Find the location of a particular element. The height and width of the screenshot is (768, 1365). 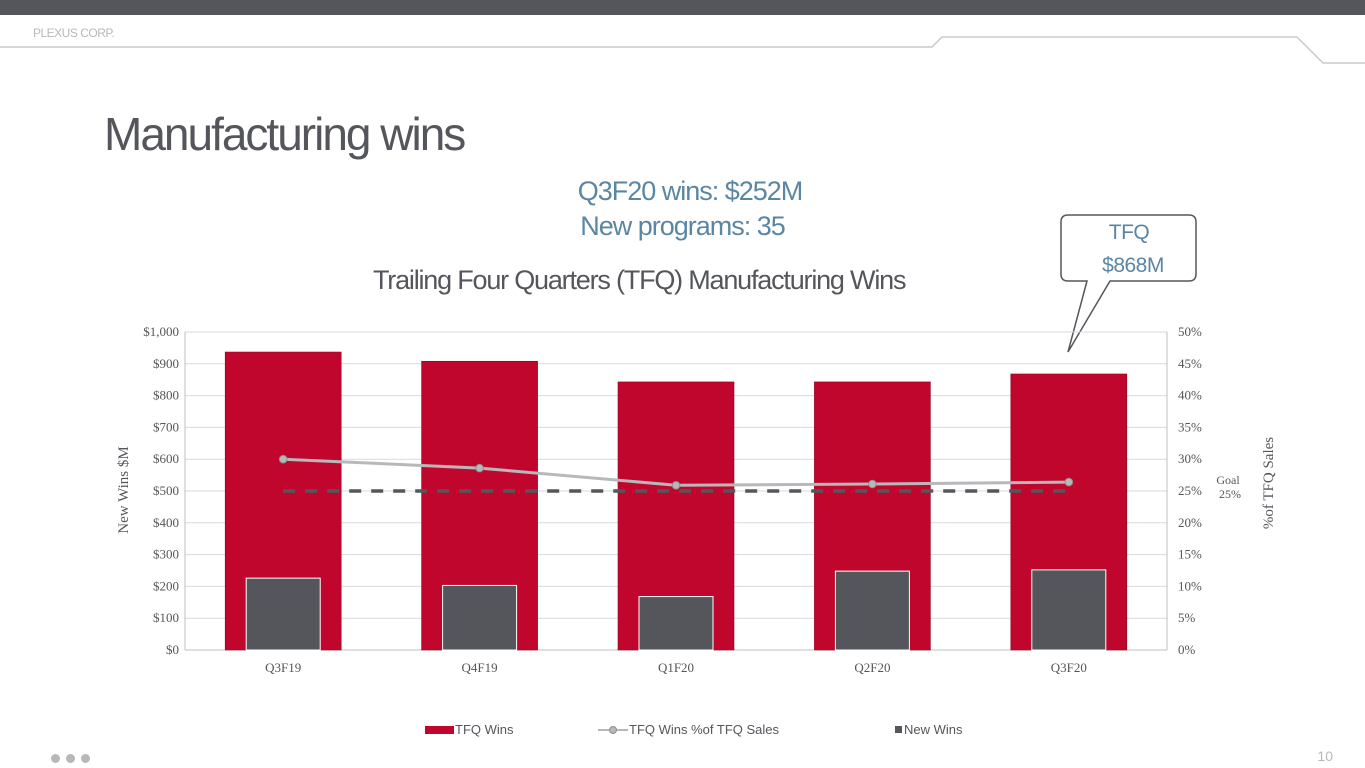

y2-tick-label: 50% is located at coordinates (1190, 331).